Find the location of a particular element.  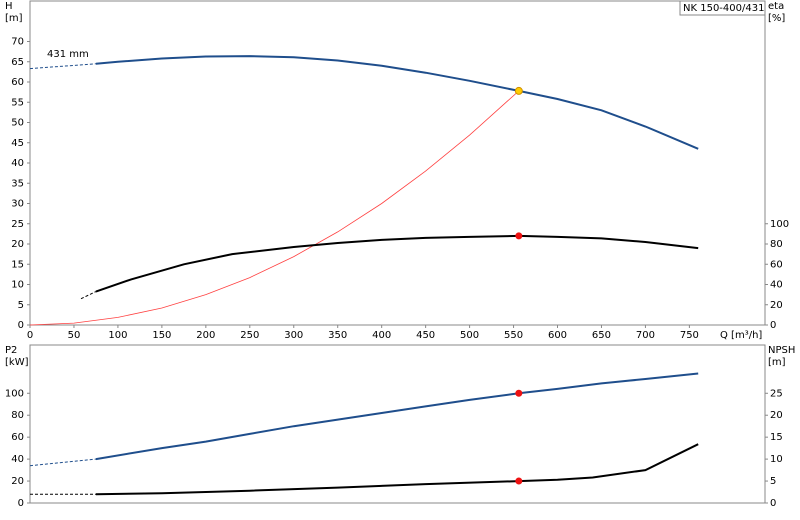

y-axis-label: P2 is located at coordinates (11, 350).